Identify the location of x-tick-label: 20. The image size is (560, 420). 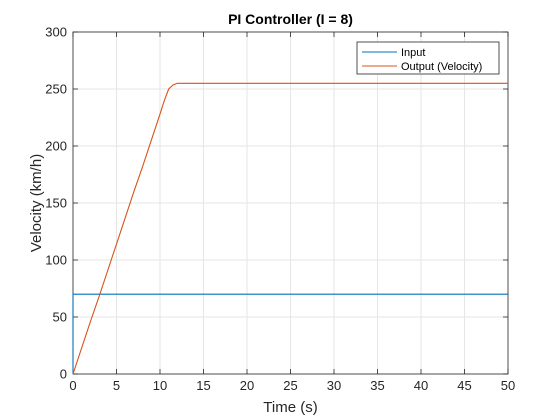
(247, 385).